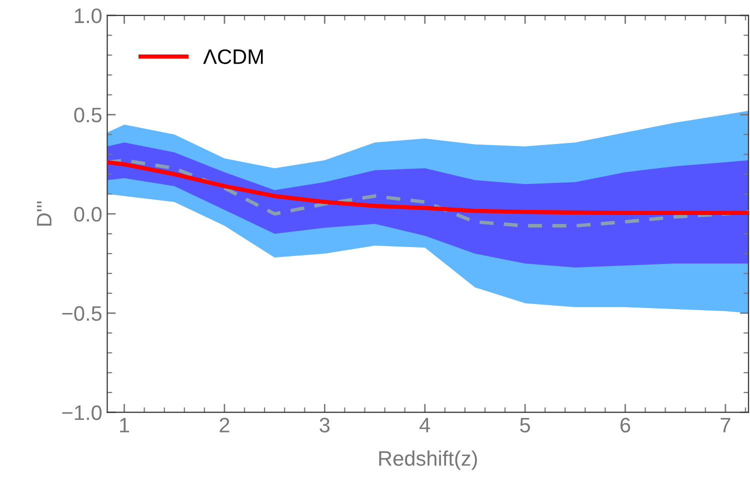 The height and width of the screenshot is (498, 750). Describe the element at coordinates (82, 412) in the screenshot. I see `y-tick-label: −1.0` at that location.